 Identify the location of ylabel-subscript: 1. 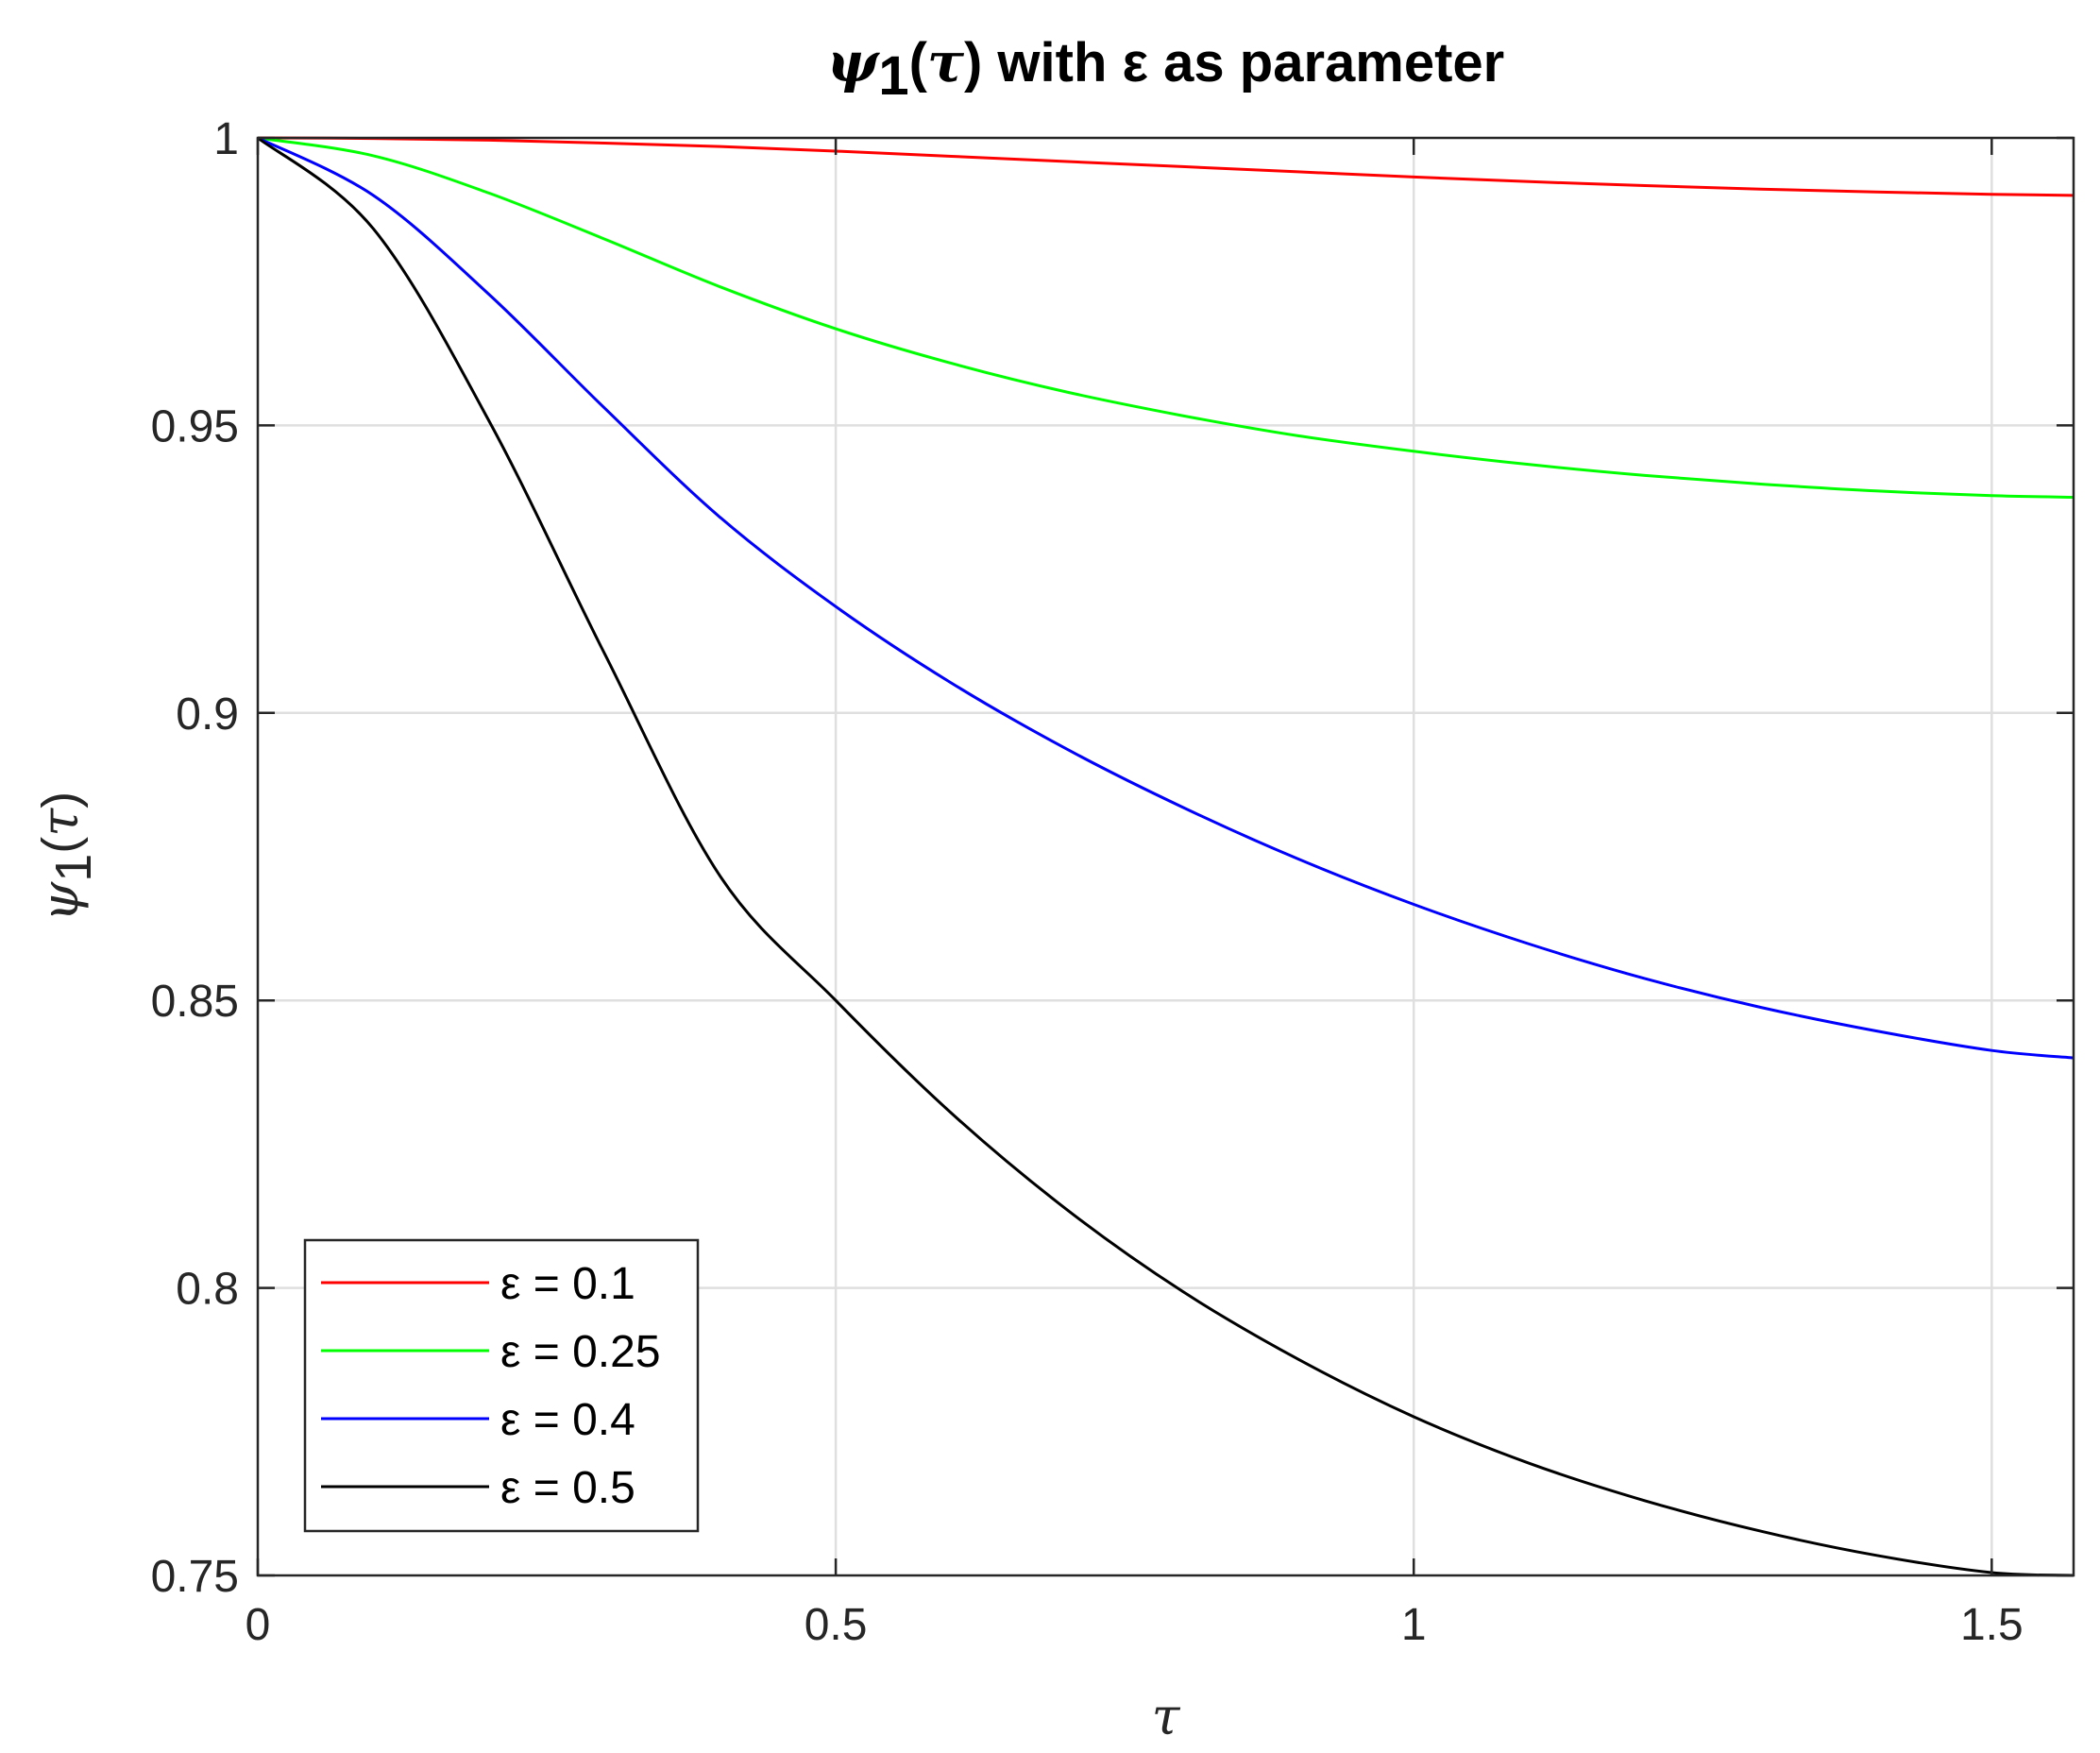
(73, 868).